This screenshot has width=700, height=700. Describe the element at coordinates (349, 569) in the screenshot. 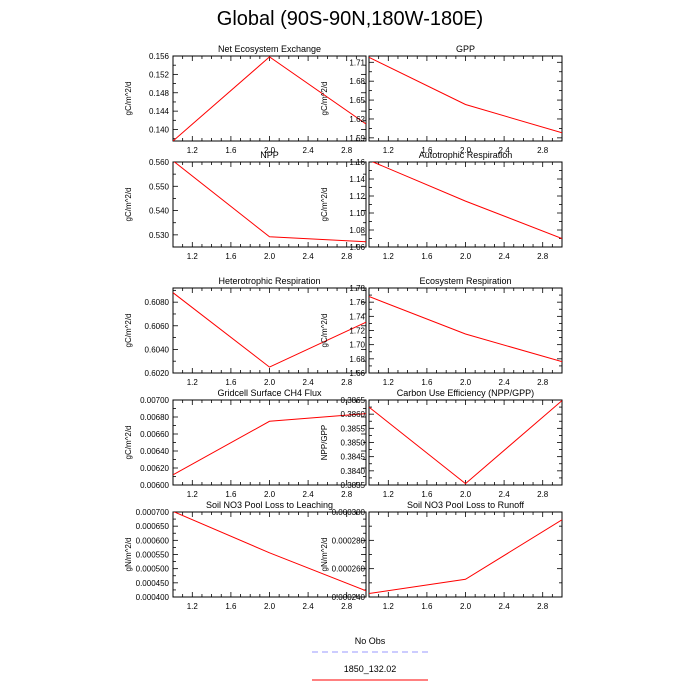

I see `y-tick-label: 0.000260` at that location.